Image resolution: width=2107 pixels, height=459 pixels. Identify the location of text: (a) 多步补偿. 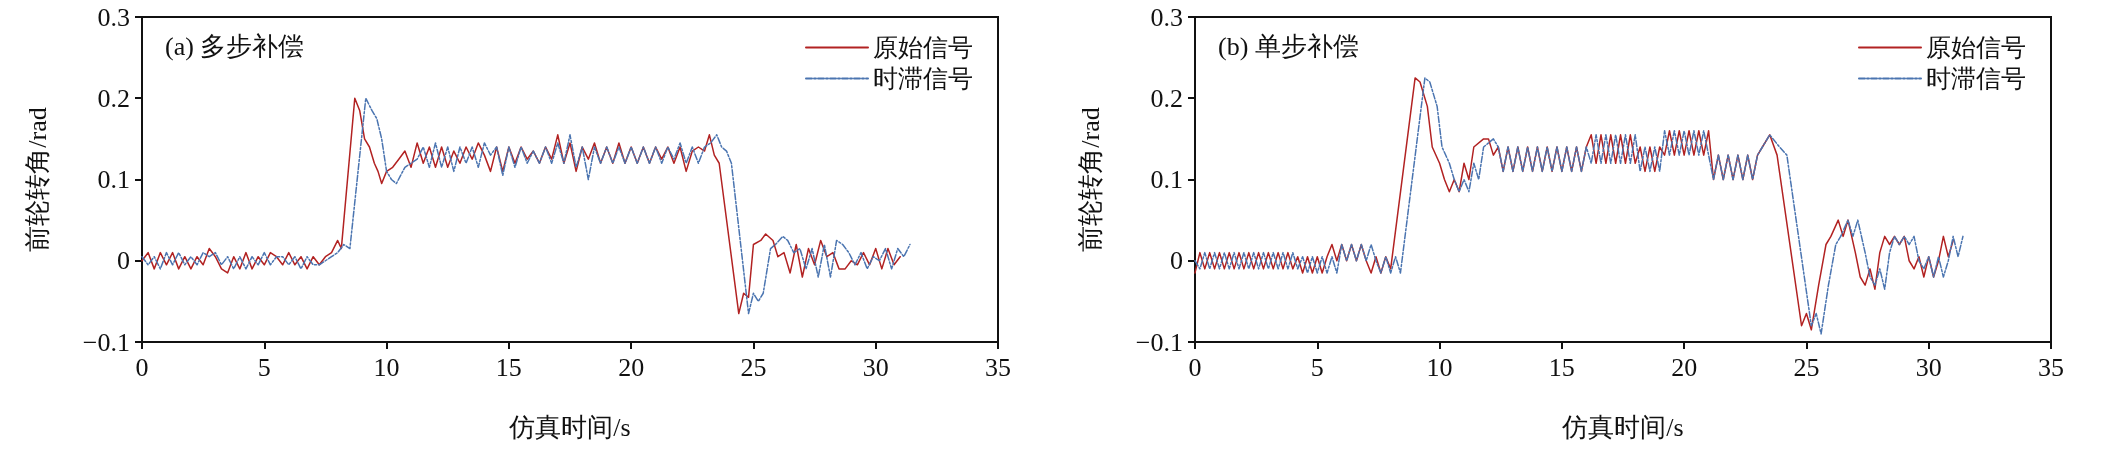
(235, 46).